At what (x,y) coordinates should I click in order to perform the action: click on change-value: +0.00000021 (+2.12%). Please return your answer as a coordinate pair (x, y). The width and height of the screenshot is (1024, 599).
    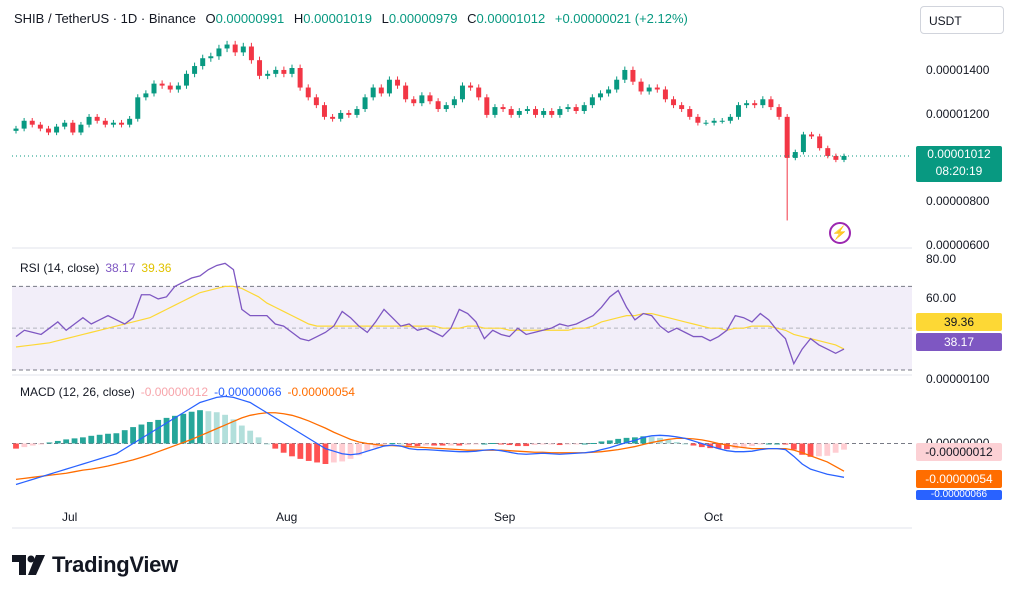
    Looking at the image, I should click on (621, 18).